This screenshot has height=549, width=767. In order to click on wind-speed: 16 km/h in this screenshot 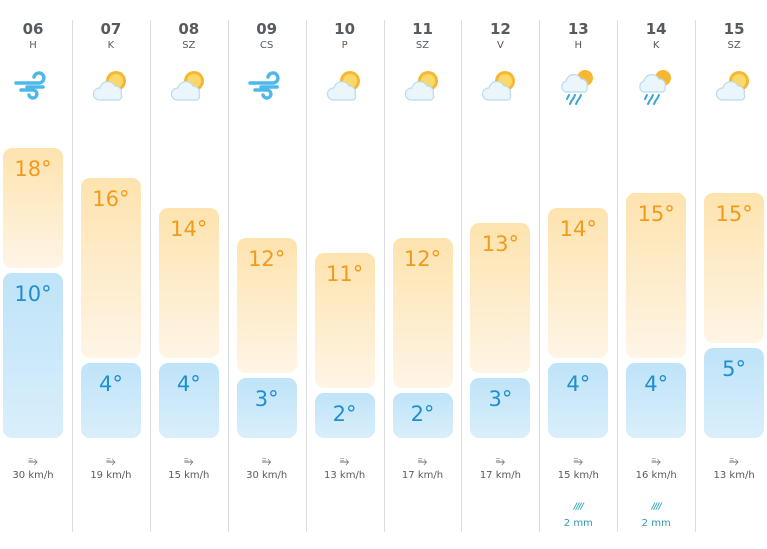, I will do `click(656, 475)`.